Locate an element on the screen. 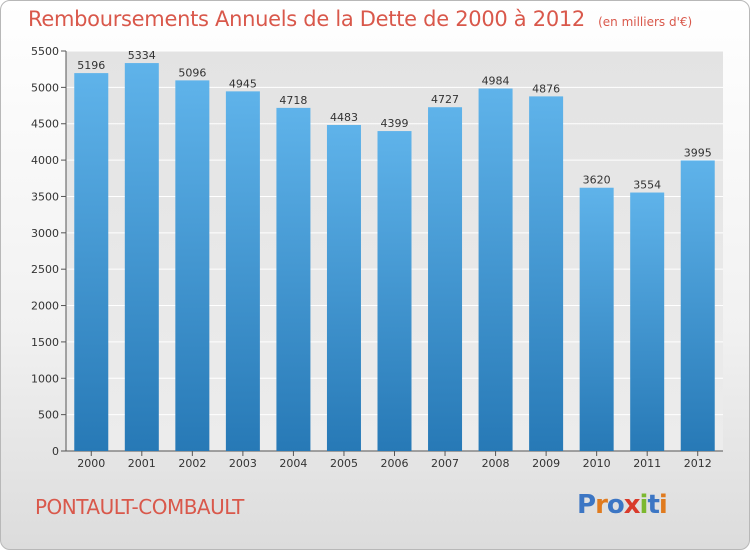 The width and height of the screenshot is (750, 550). bar-value-label: 3554 is located at coordinates (647, 185).